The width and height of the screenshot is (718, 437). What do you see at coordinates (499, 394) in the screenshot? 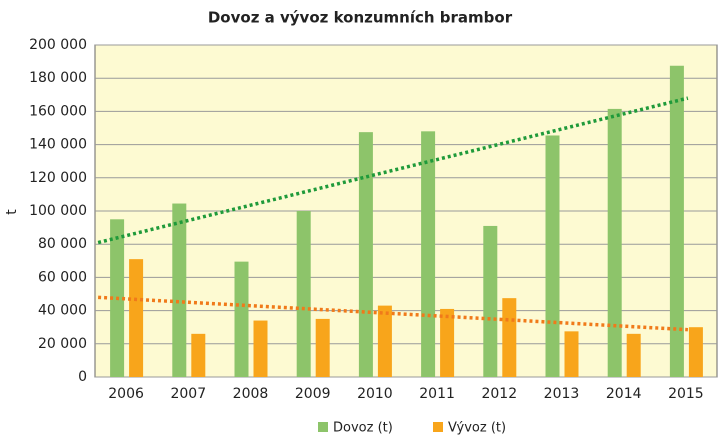
I see `x-tick-label: 2012` at bounding box center [499, 394].